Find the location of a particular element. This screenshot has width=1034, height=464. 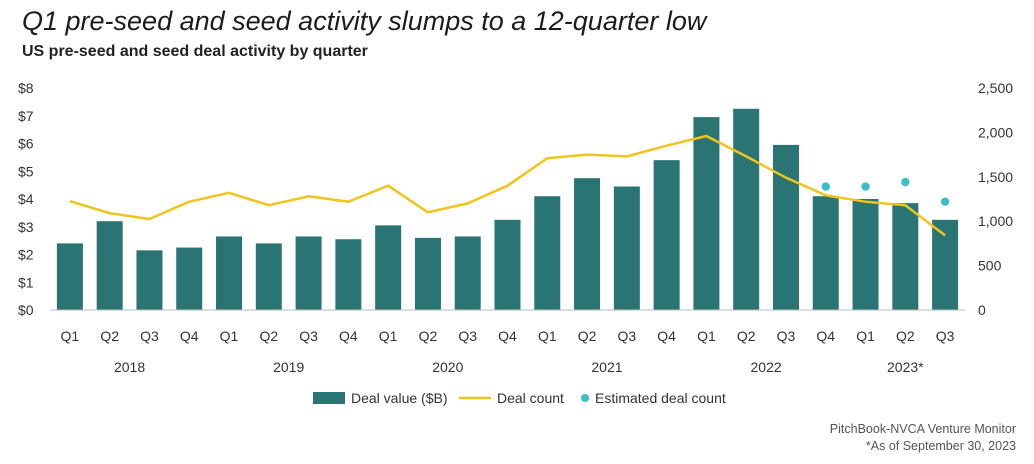

left-tick-label: $3 is located at coordinates (26, 227).